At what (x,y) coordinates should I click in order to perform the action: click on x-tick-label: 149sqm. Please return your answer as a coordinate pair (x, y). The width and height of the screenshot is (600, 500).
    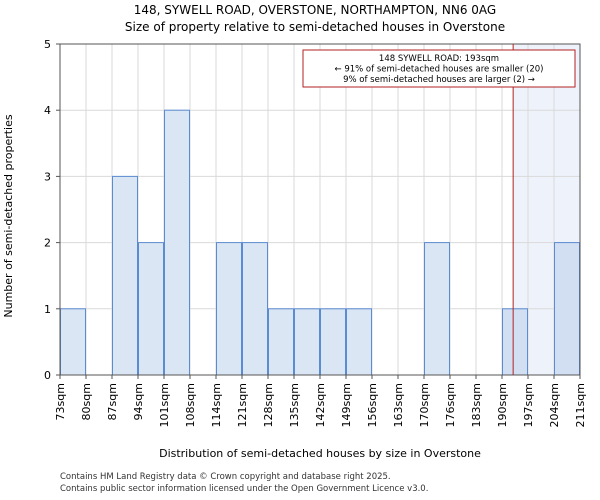
    Looking at the image, I should click on (346, 405).